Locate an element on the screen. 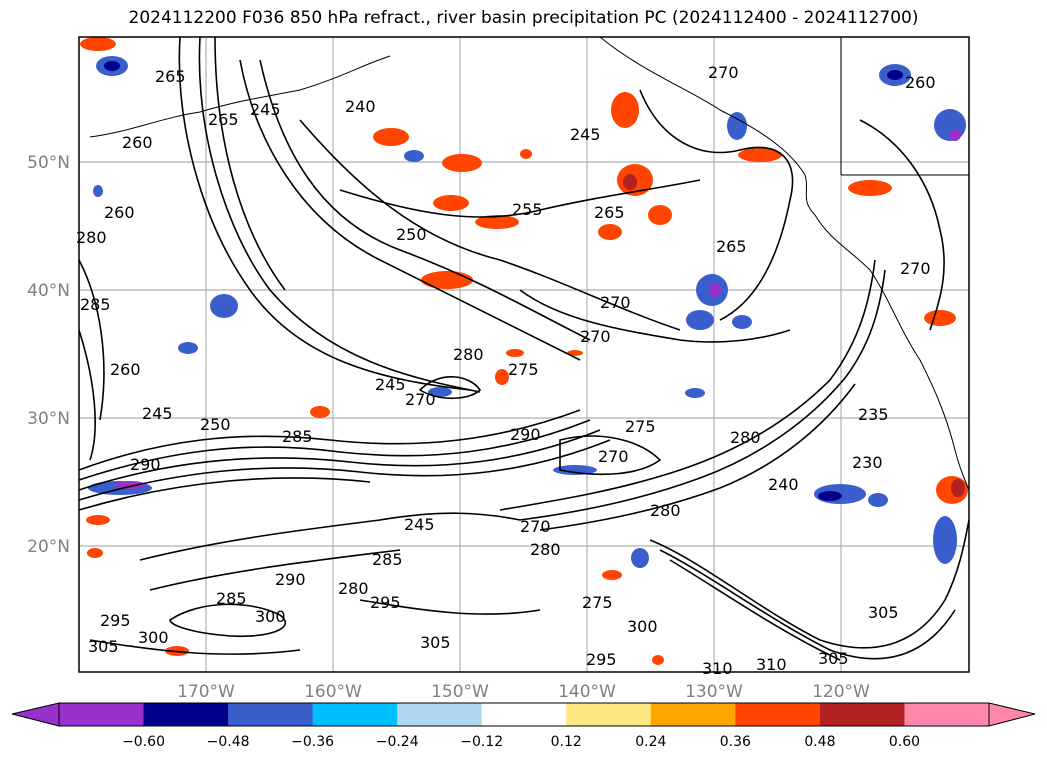 Image resolution: width=1047 pixels, height=765 pixels. colorbar-over-arrow is located at coordinates (1012, 714).